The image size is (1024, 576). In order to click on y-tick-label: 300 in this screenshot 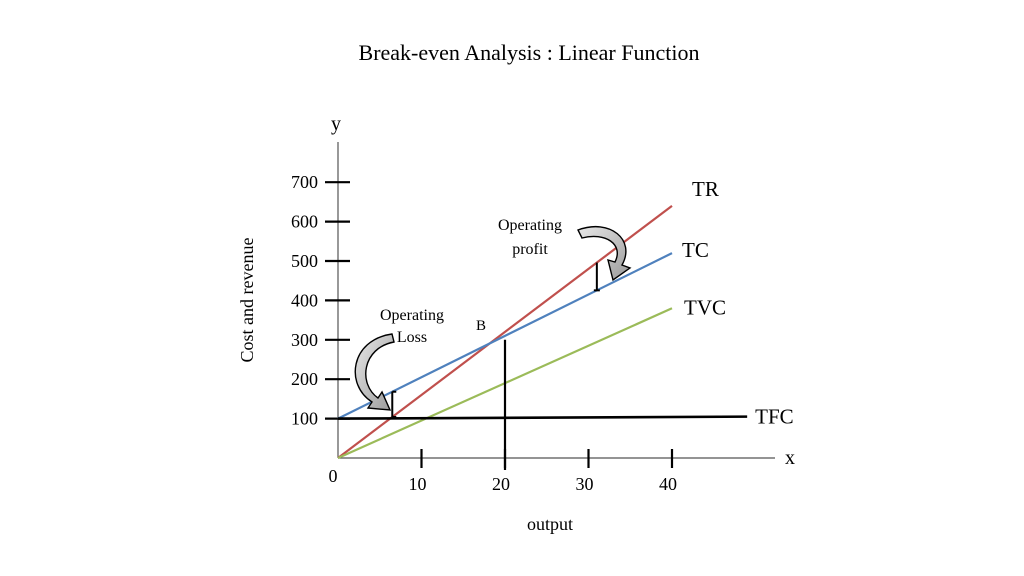, I will do `click(304, 340)`.